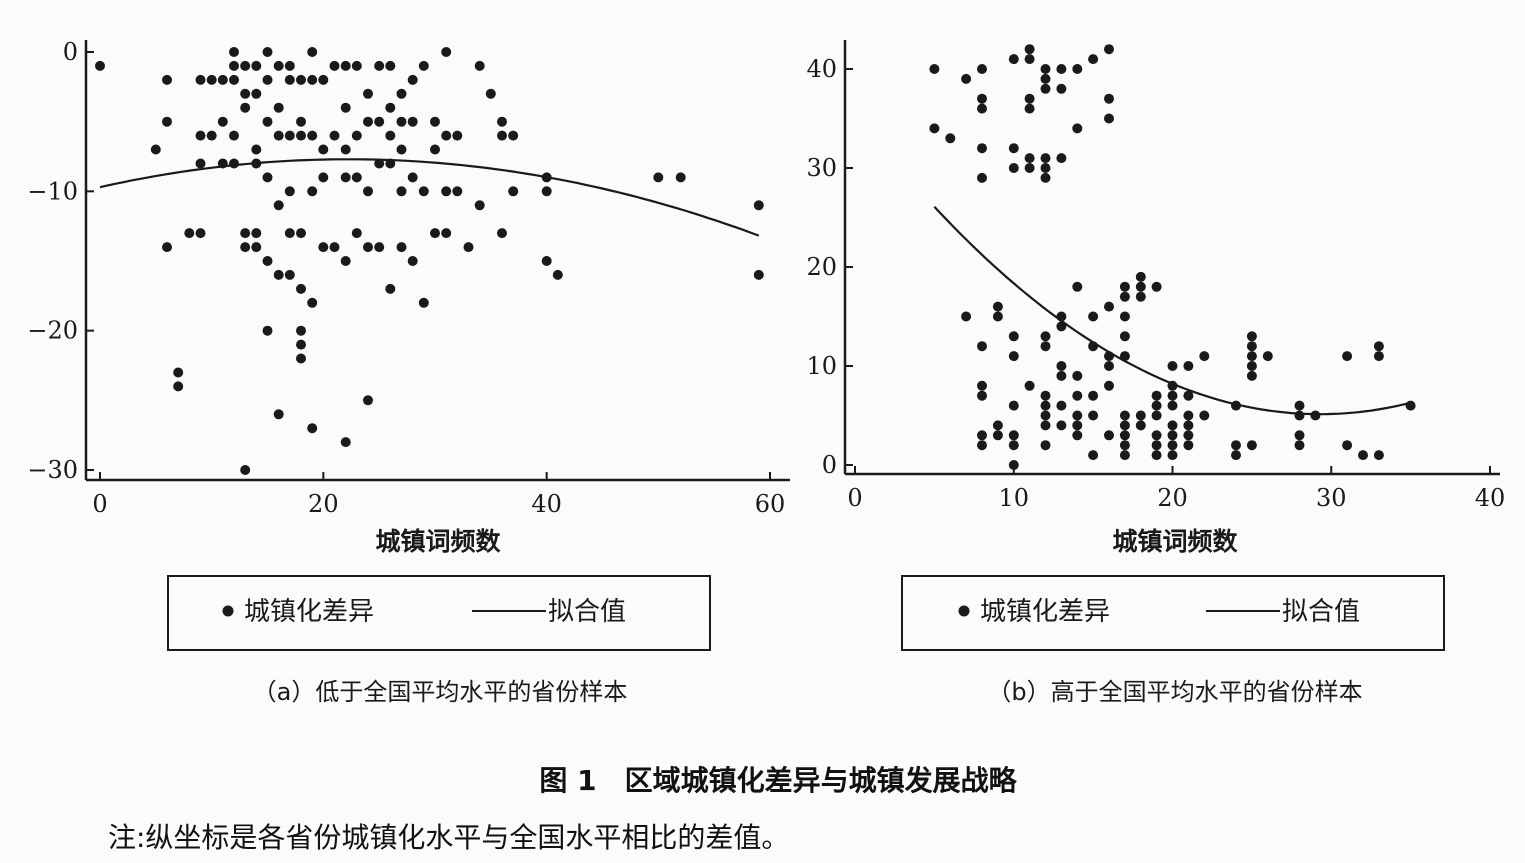 Image resolution: width=1525 pixels, height=863 pixels. What do you see at coordinates (438, 495) in the screenshot?
I see `panel-a-x-ticks: 0 20 40 60` at bounding box center [438, 495].